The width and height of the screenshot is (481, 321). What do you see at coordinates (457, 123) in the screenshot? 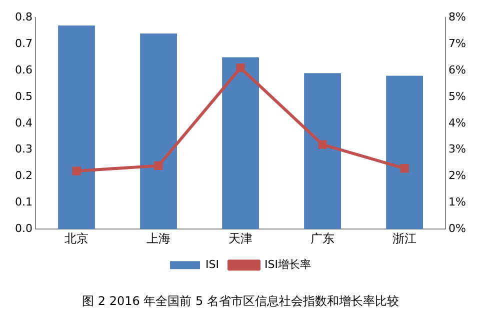
I see `y2-tick-label: 4%` at bounding box center [457, 123].